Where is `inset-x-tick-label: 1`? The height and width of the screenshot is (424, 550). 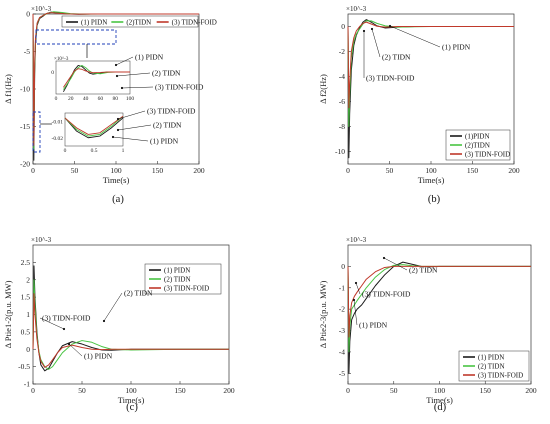 inset-x-tick-label: 1 is located at coordinates (123, 151).